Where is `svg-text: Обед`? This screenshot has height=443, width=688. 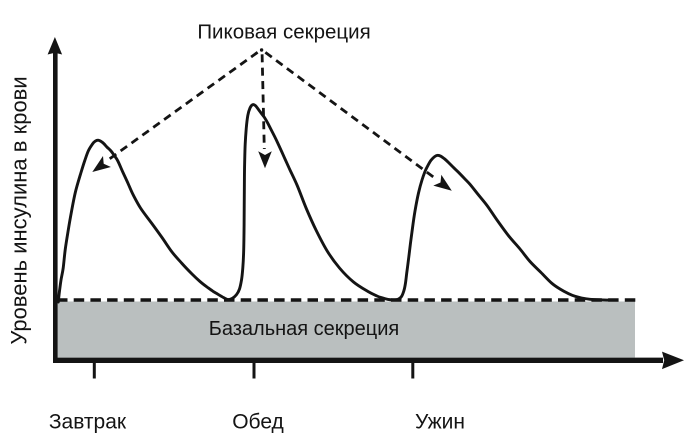 svg-text: Обед is located at coordinates (258, 422).